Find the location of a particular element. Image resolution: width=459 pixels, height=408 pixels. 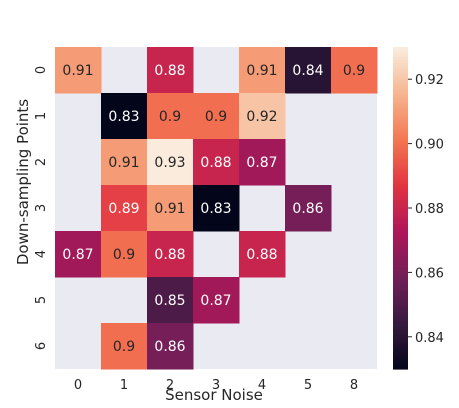

x-tick-label: 5 is located at coordinates (308, 385).